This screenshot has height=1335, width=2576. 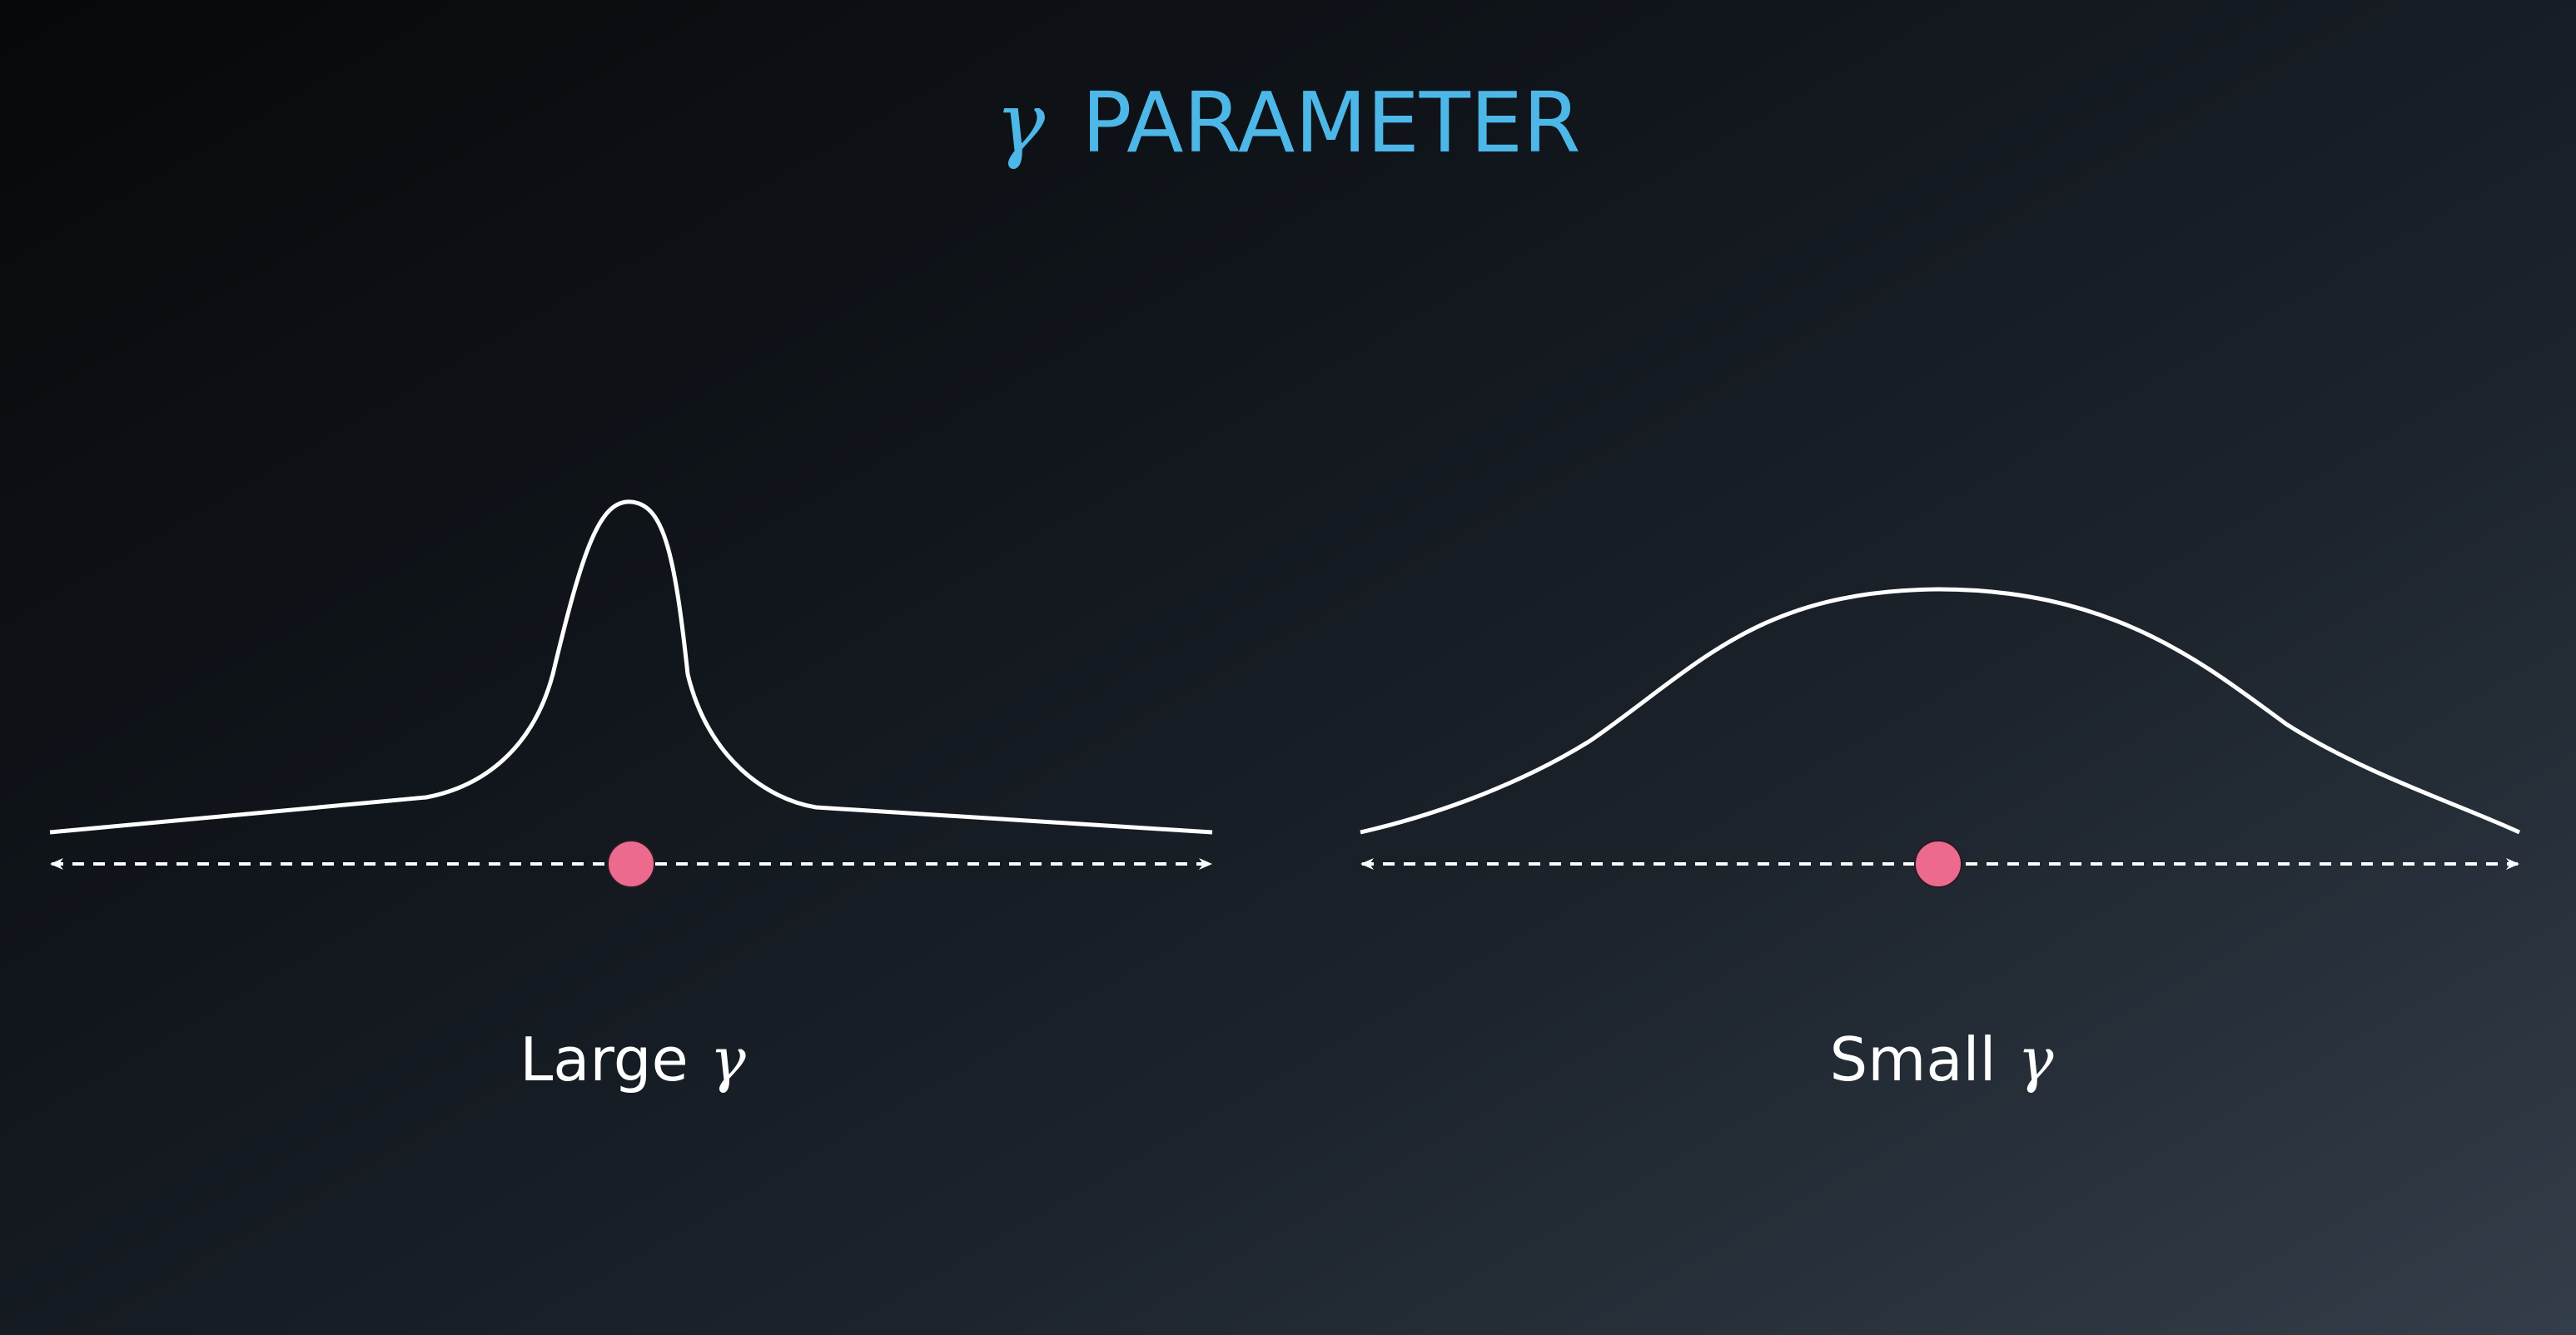 I want to click on large-gamma-panel, so click(x=631, y=693).